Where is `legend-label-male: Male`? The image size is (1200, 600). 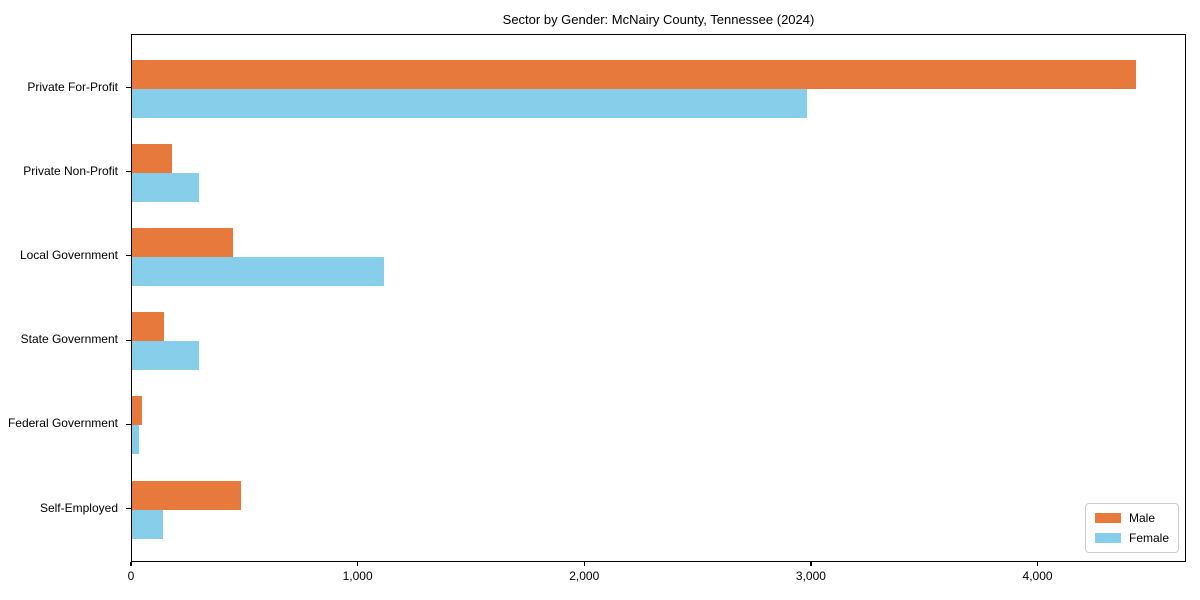 legend-label-male: Male is located at coordinates (1141, 518).